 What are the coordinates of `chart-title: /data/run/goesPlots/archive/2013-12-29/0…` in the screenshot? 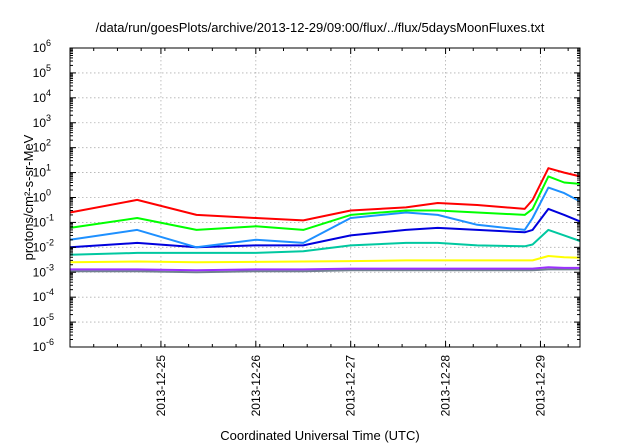 It's located at (320, 27).